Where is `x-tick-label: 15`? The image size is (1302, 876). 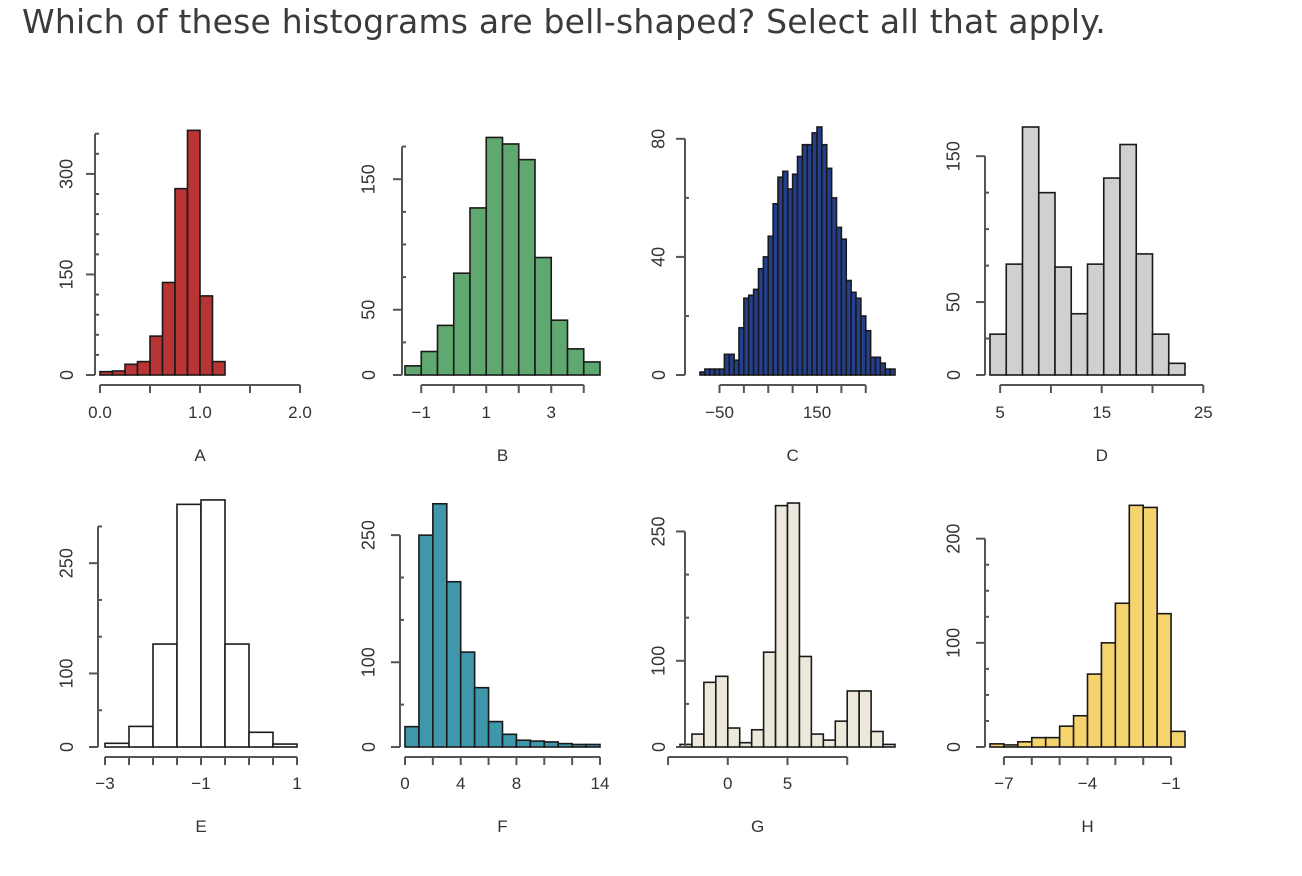 x-tick-label: 15 is located at coordinates (1101, 412).